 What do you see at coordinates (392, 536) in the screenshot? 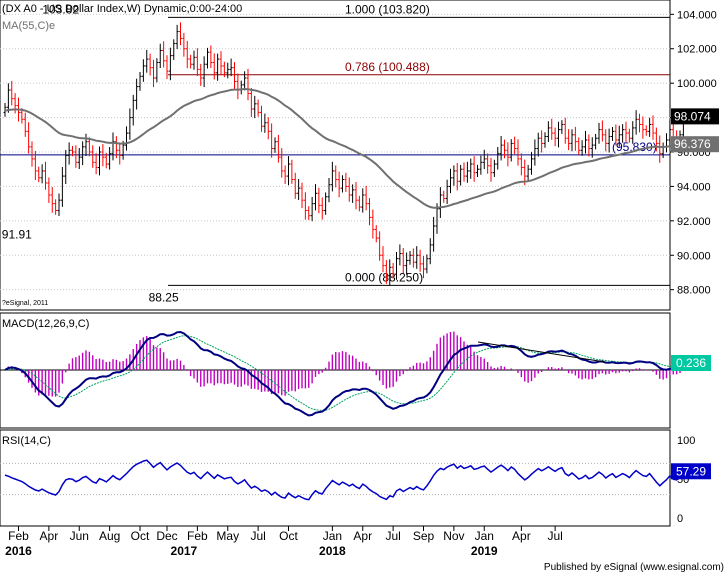
I see `month-label: Jul` at bounding box center [392, 536].